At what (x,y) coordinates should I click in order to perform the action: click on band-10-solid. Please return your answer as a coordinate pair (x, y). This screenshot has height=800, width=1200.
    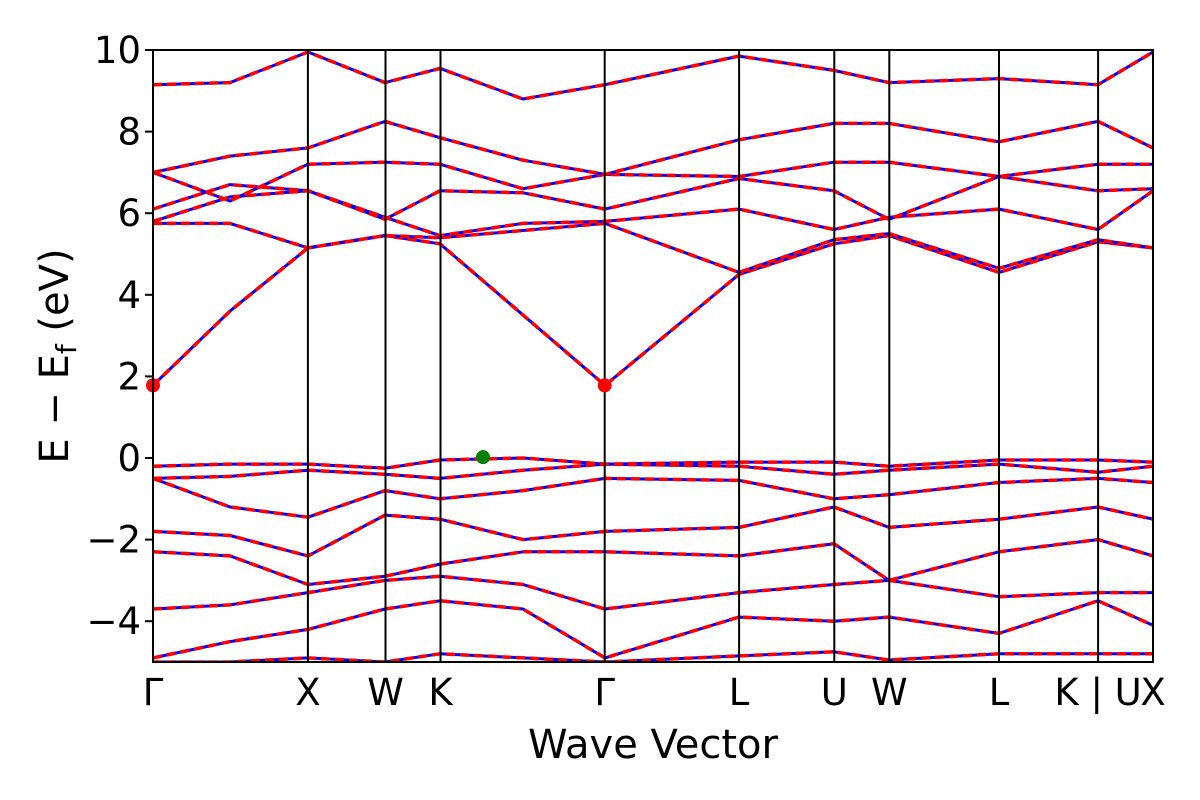
    Looking at the image, I should click on (653, 531).